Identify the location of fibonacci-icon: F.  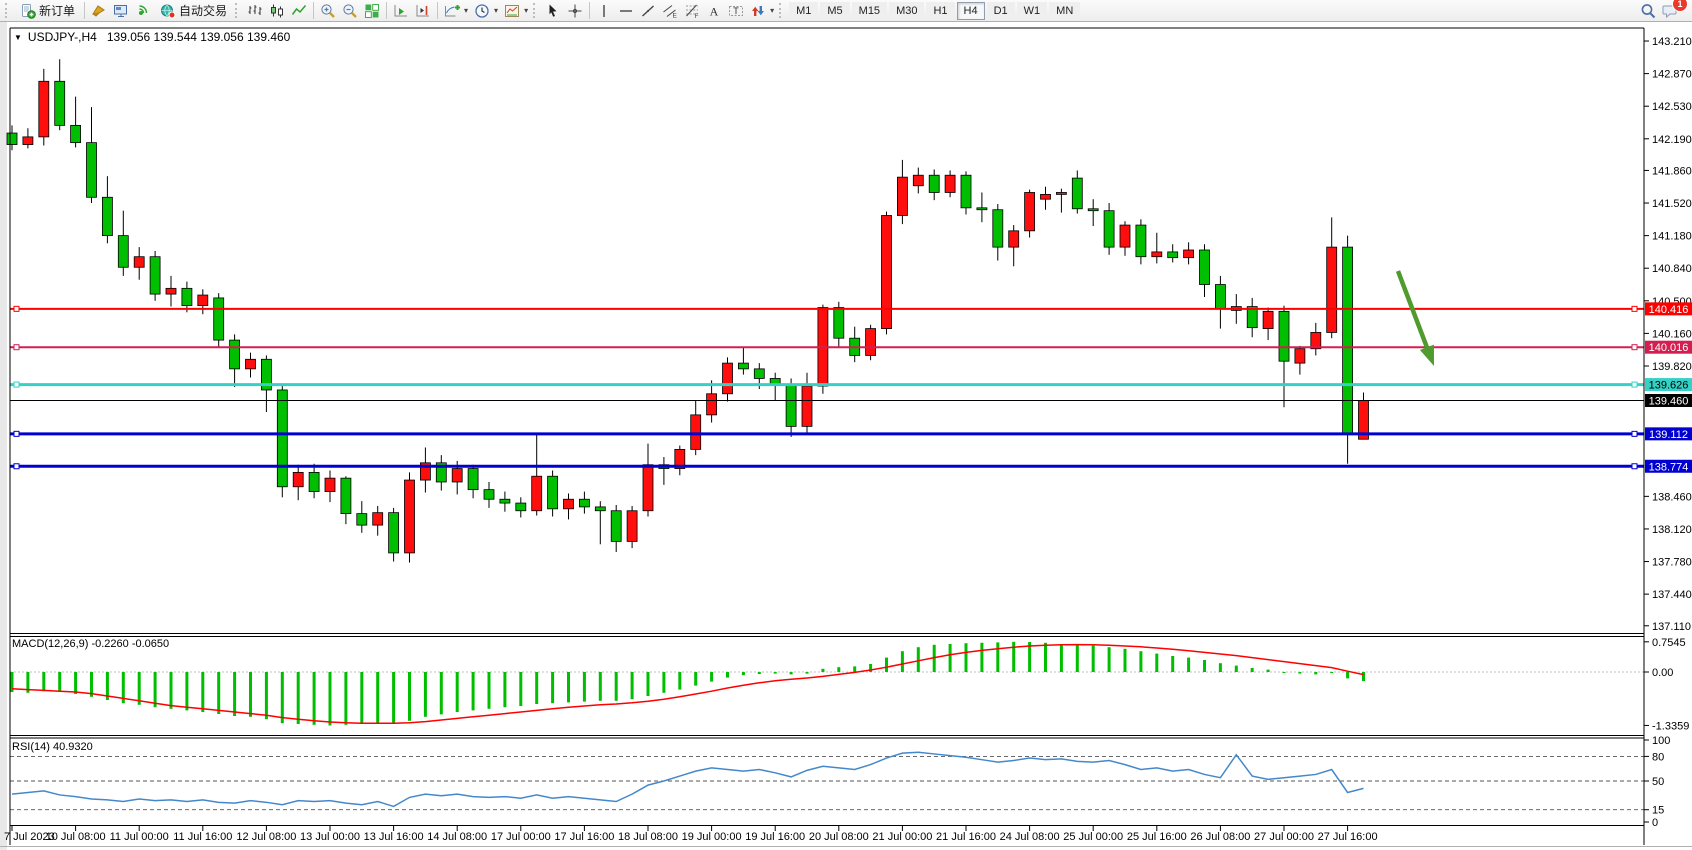
(692, 11).